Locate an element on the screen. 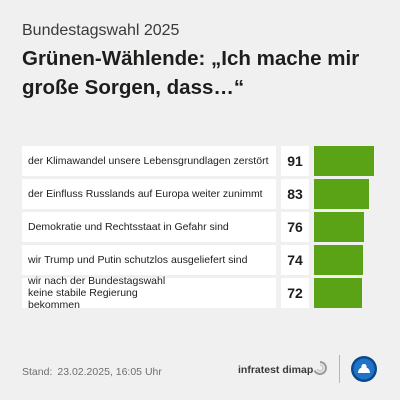 This screenshot has width=400, height=400. value-label: 83 is located at coordinates (295, 194).